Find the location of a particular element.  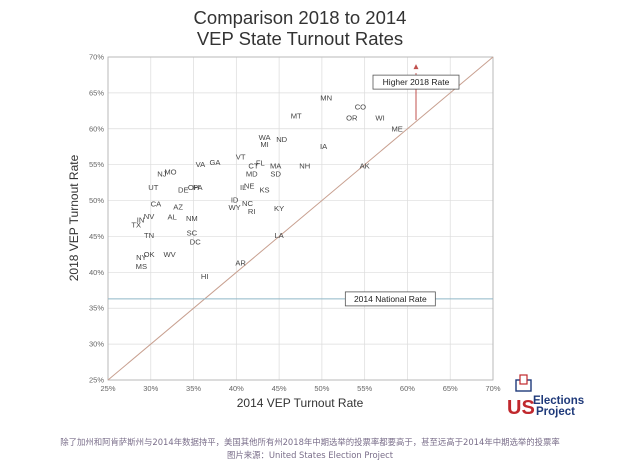

x-tick-label: 50% is located at coordinates (321, 388).